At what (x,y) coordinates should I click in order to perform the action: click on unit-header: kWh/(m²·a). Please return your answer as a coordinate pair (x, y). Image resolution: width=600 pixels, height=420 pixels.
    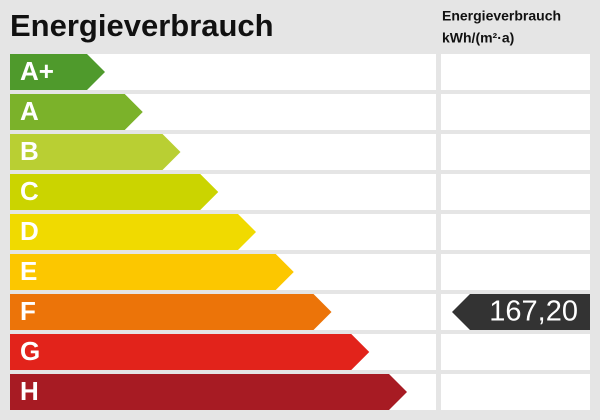
    Looking at the image, I should click on (478, 38).